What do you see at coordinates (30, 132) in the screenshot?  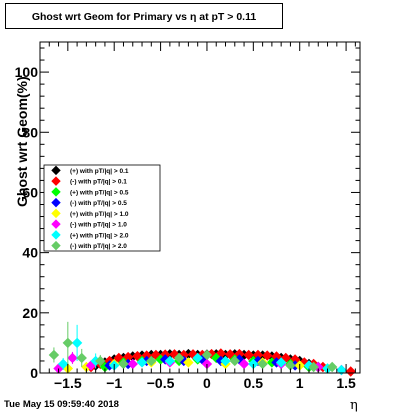 I see `y-tick-label: 80` at bounding box center [30, 132].